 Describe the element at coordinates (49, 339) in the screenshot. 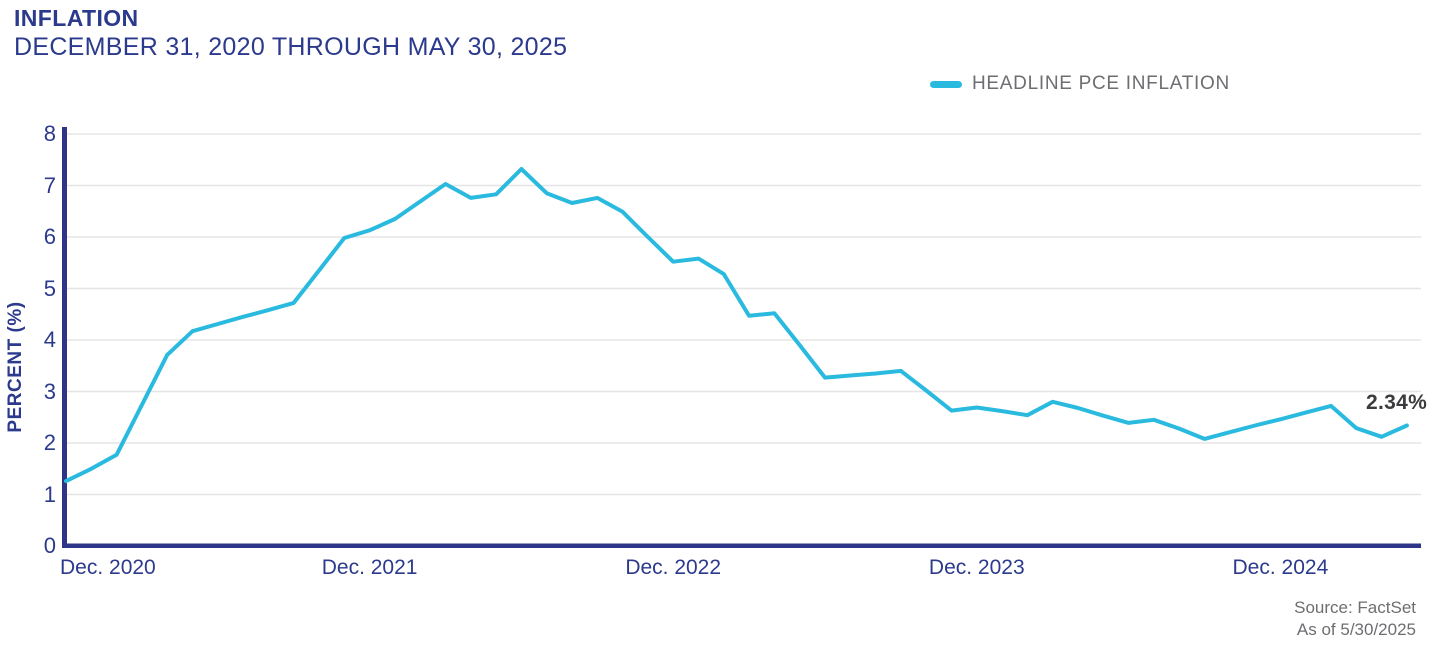

I see `y-axis-tick-label: 4` at that location.